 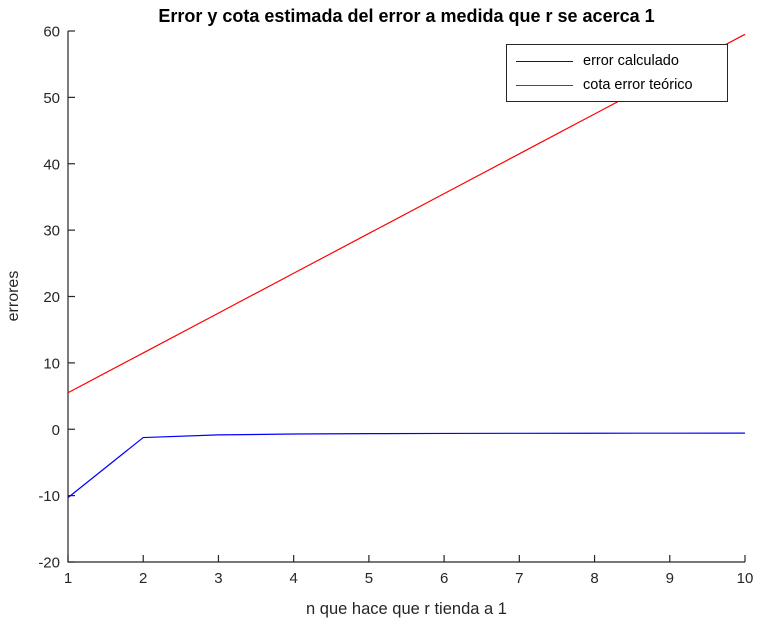 I want to click on svg-text: 8, so click(x=594, y=578).